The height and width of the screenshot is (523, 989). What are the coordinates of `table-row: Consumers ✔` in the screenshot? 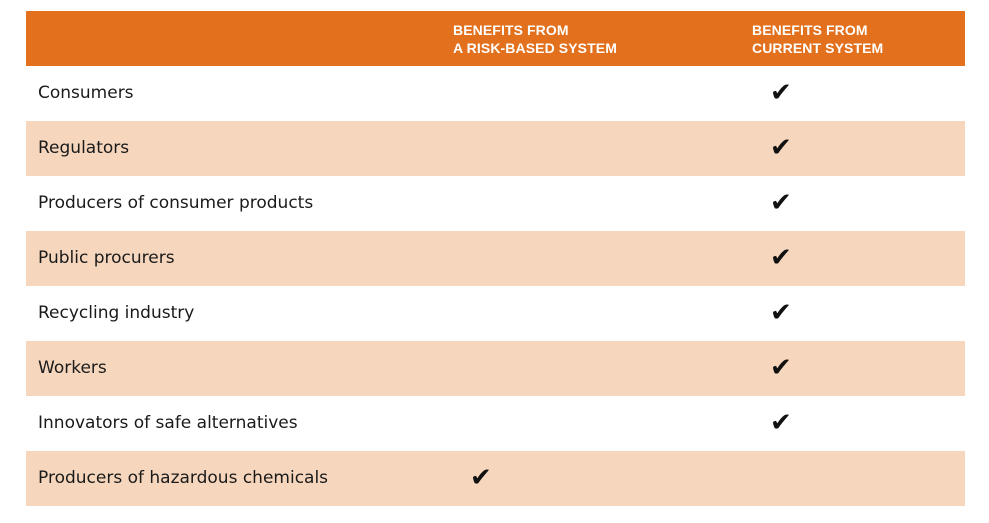 It's located at (495, 93).